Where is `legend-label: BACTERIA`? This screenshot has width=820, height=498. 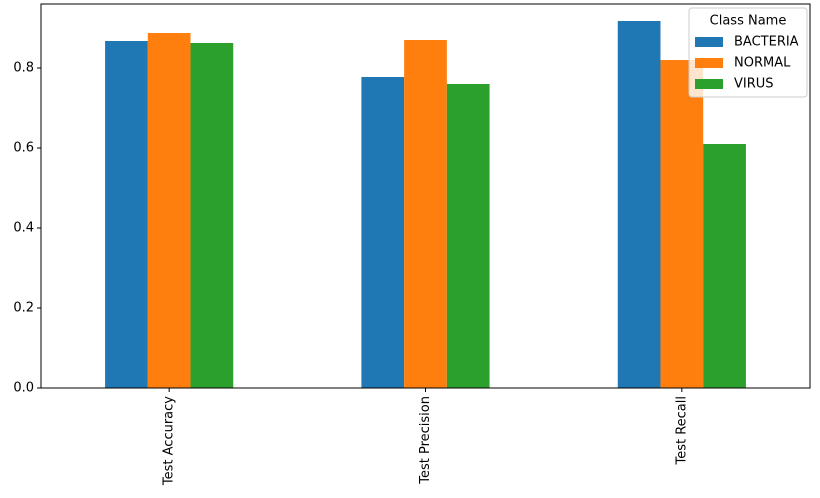 legend-label: BACTERIA is located at coordinates (766, 42).